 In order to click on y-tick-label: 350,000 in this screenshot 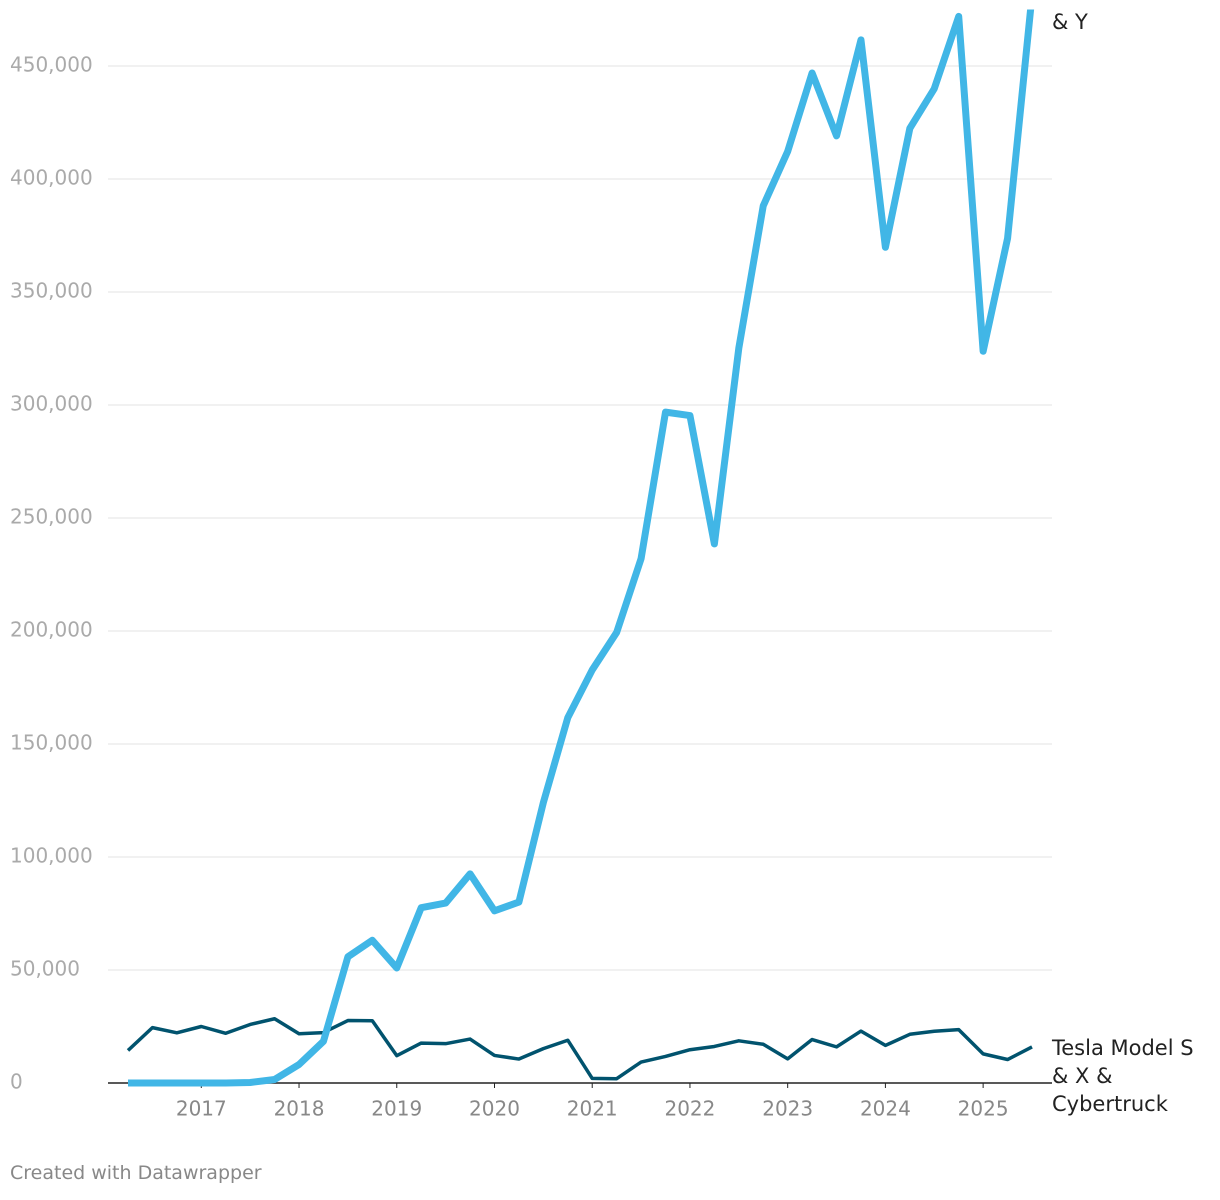, I will do `click(51, 291)`.